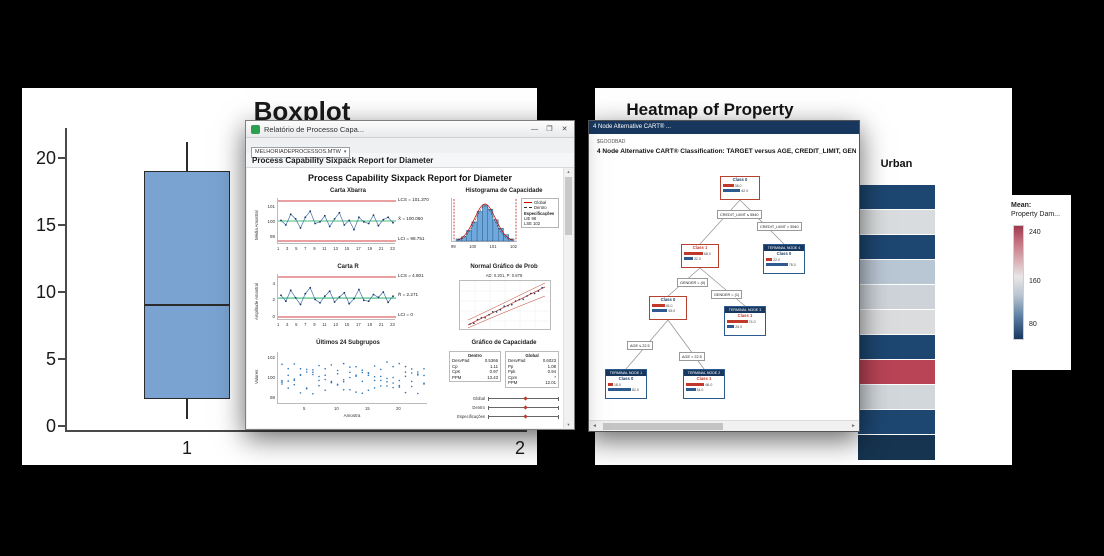  I want to click on boxplot-x-axis, so click(296, 431).